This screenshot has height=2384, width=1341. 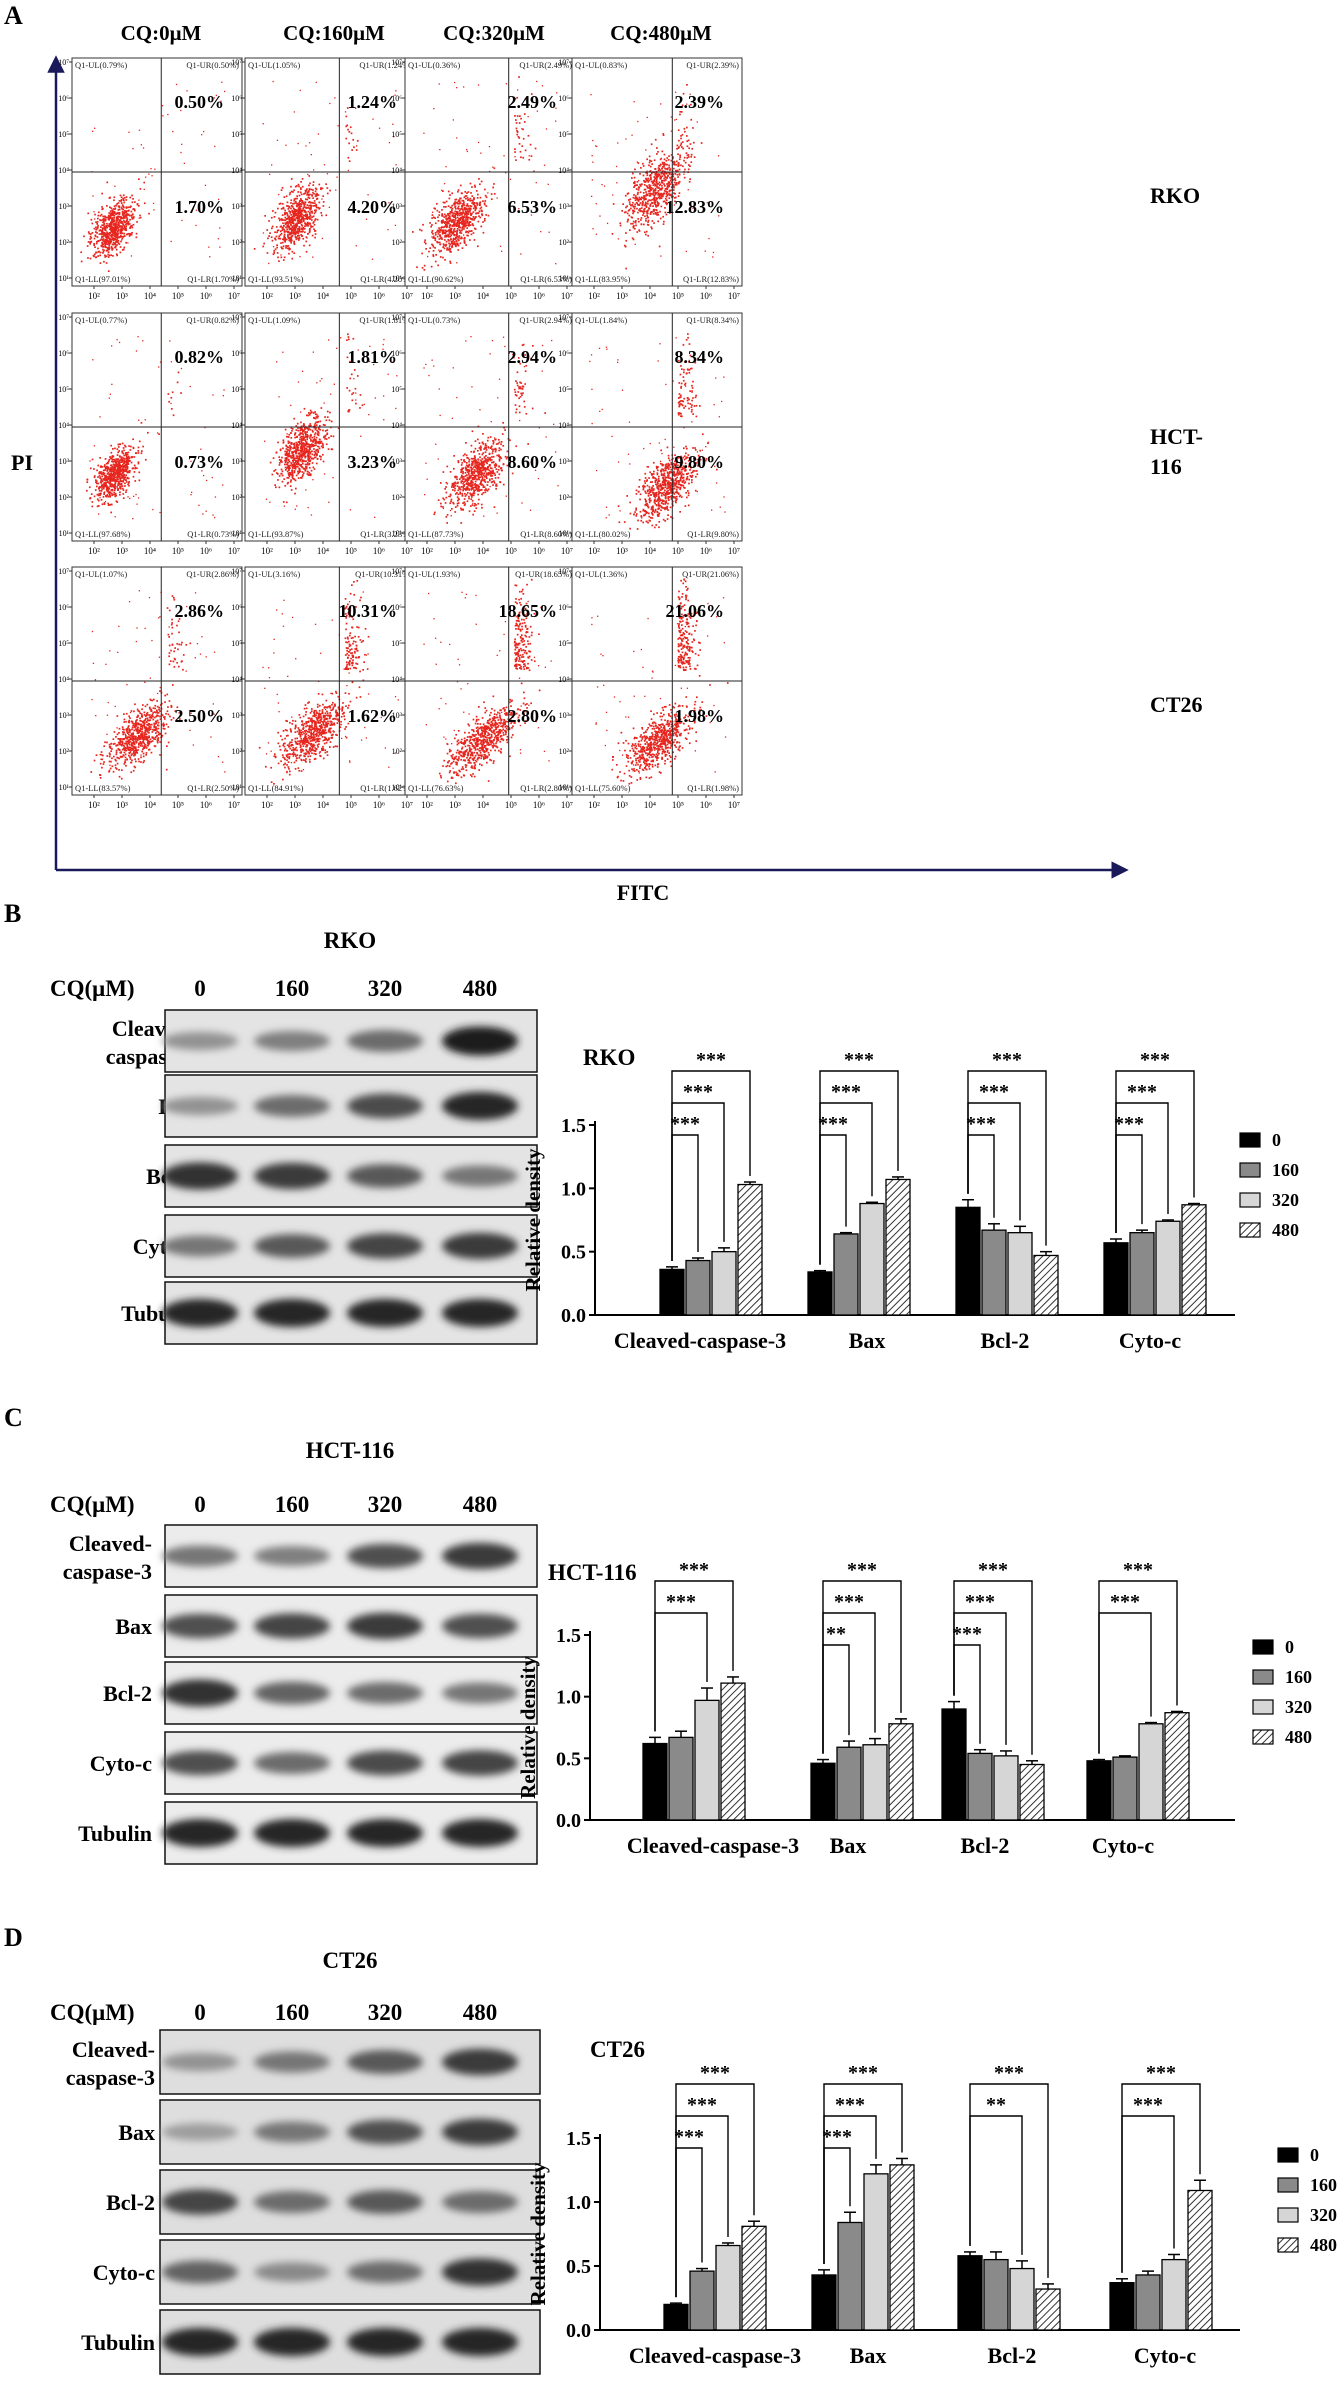 What do you see at coordinates (383, 574) in the screenshot?
I see `quadrant-ur-label: Q1-UR(10.31%)` at bounding box center [383, 574].